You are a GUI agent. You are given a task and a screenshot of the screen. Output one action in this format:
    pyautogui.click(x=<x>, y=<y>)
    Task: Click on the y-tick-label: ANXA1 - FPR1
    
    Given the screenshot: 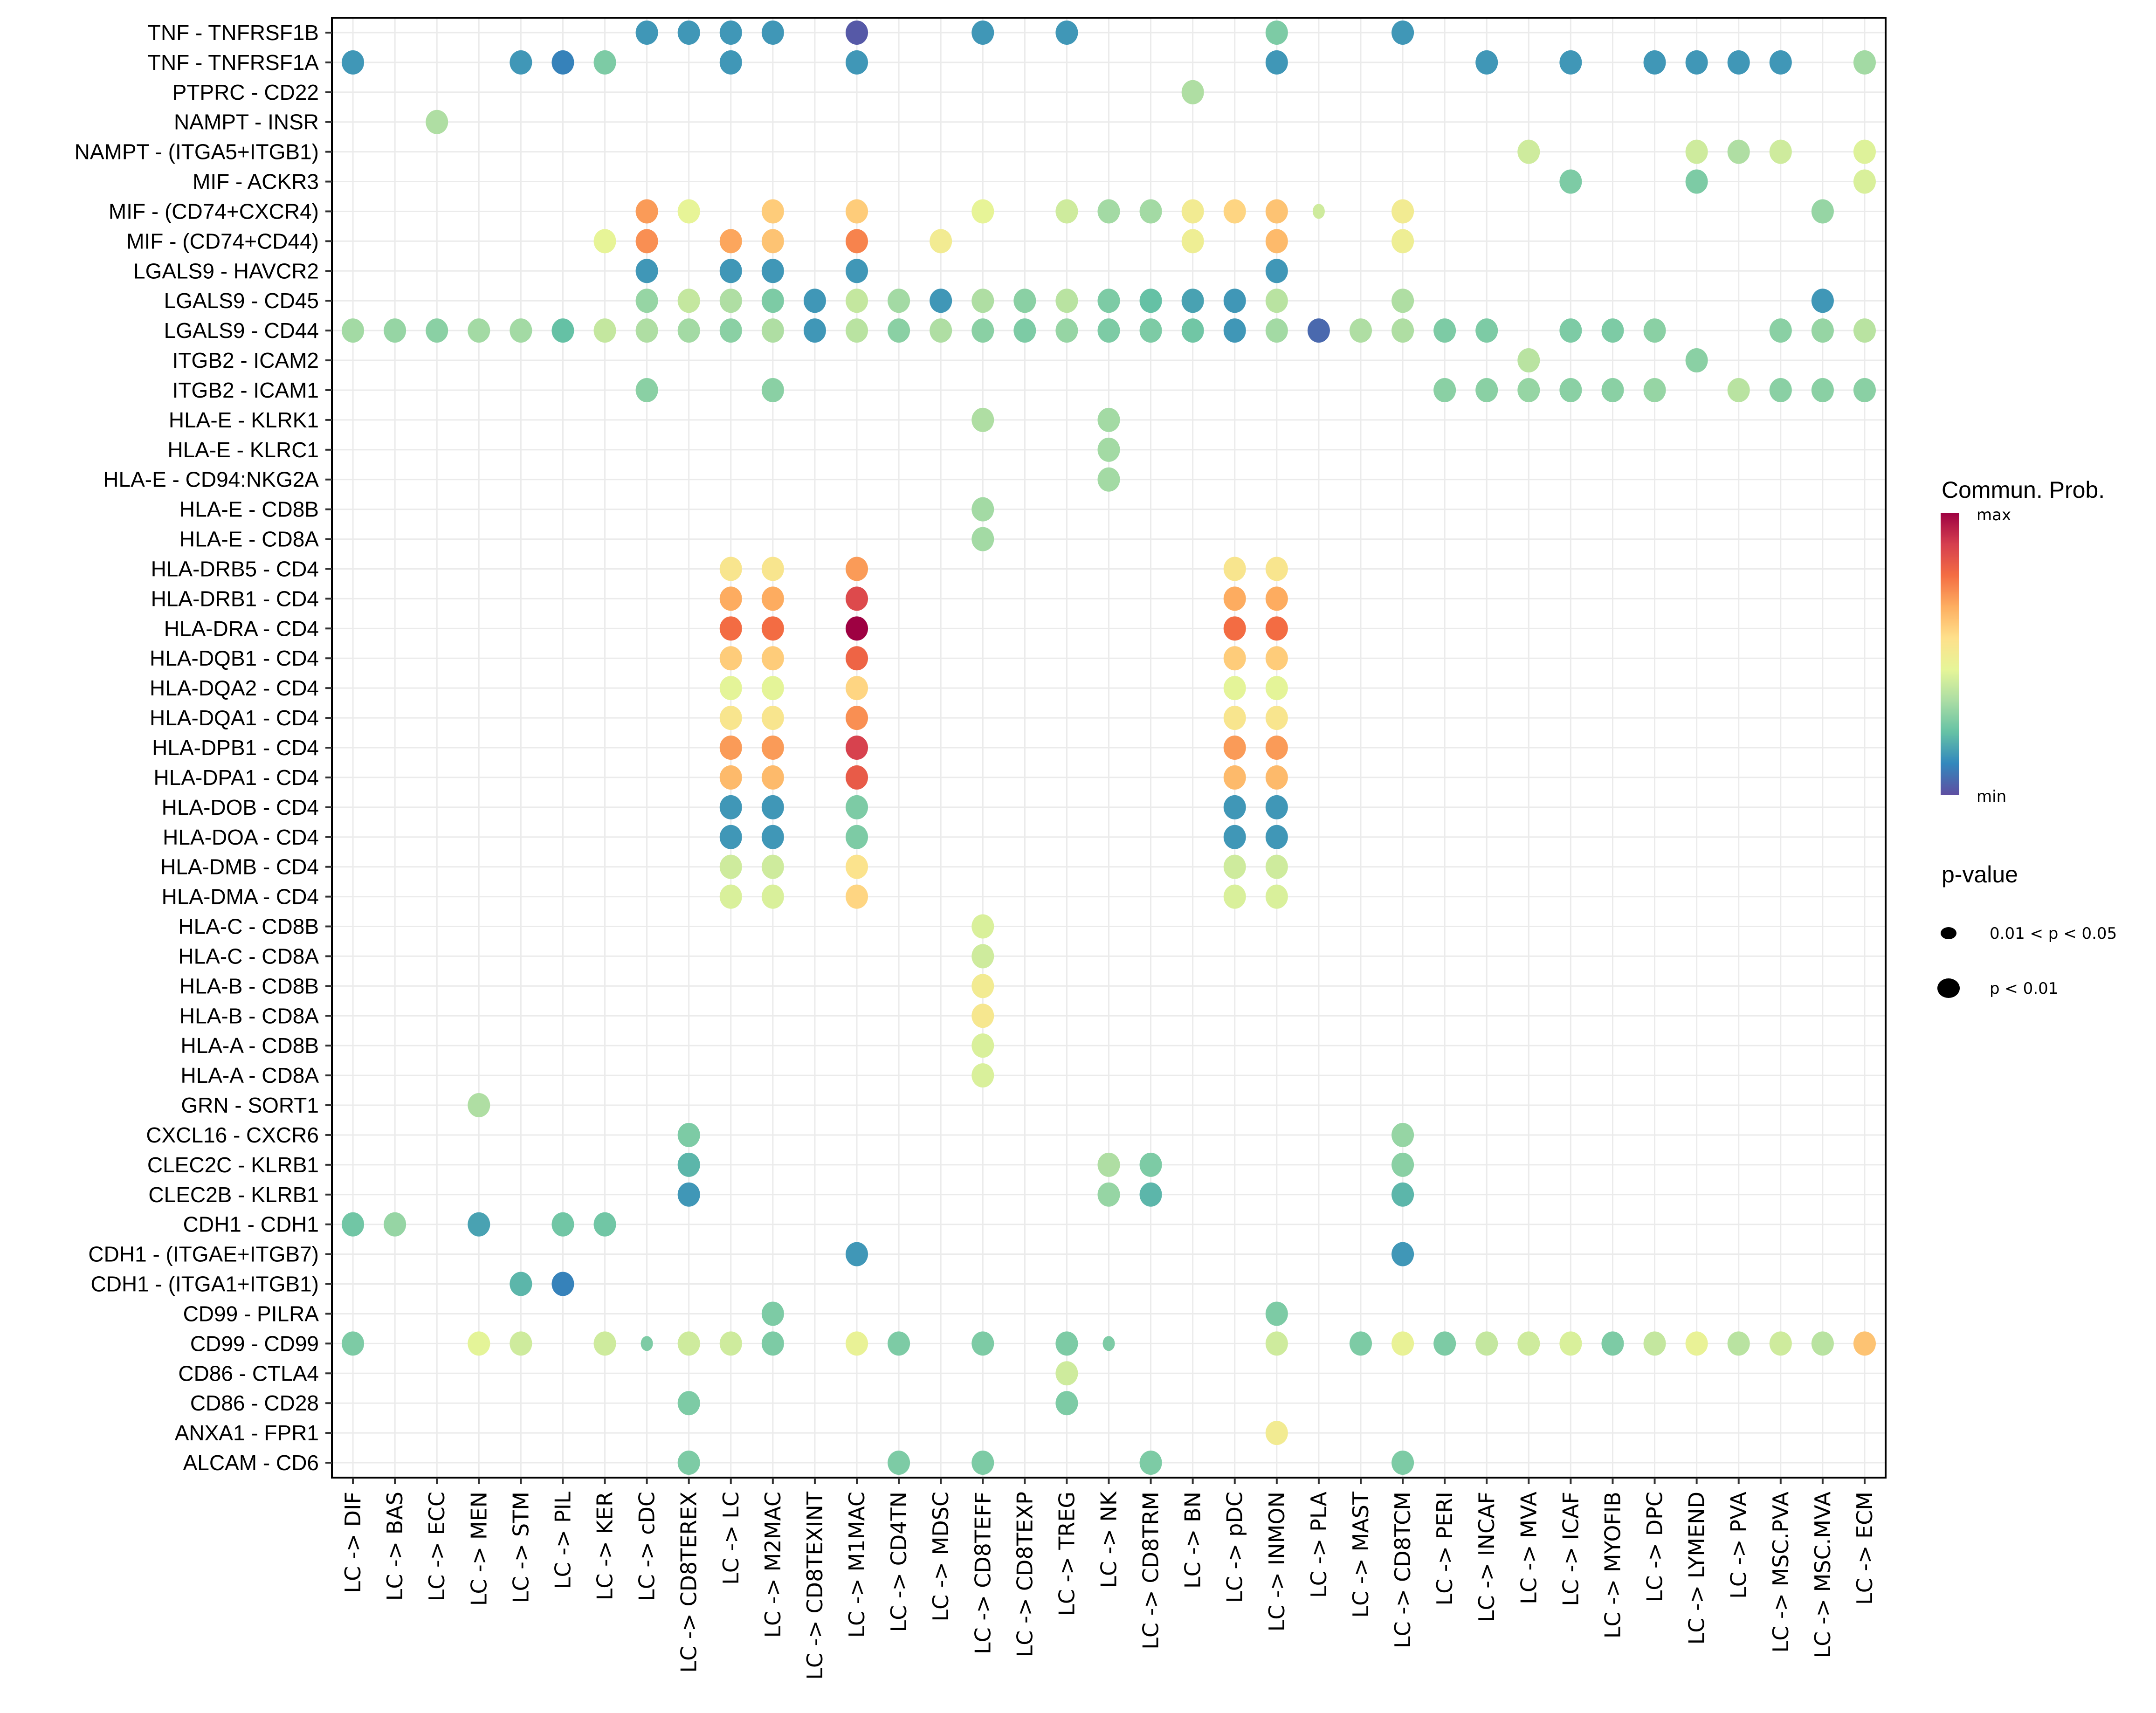 What is the action you would take?
    pyautogui.click(x=247, y=1433)
    